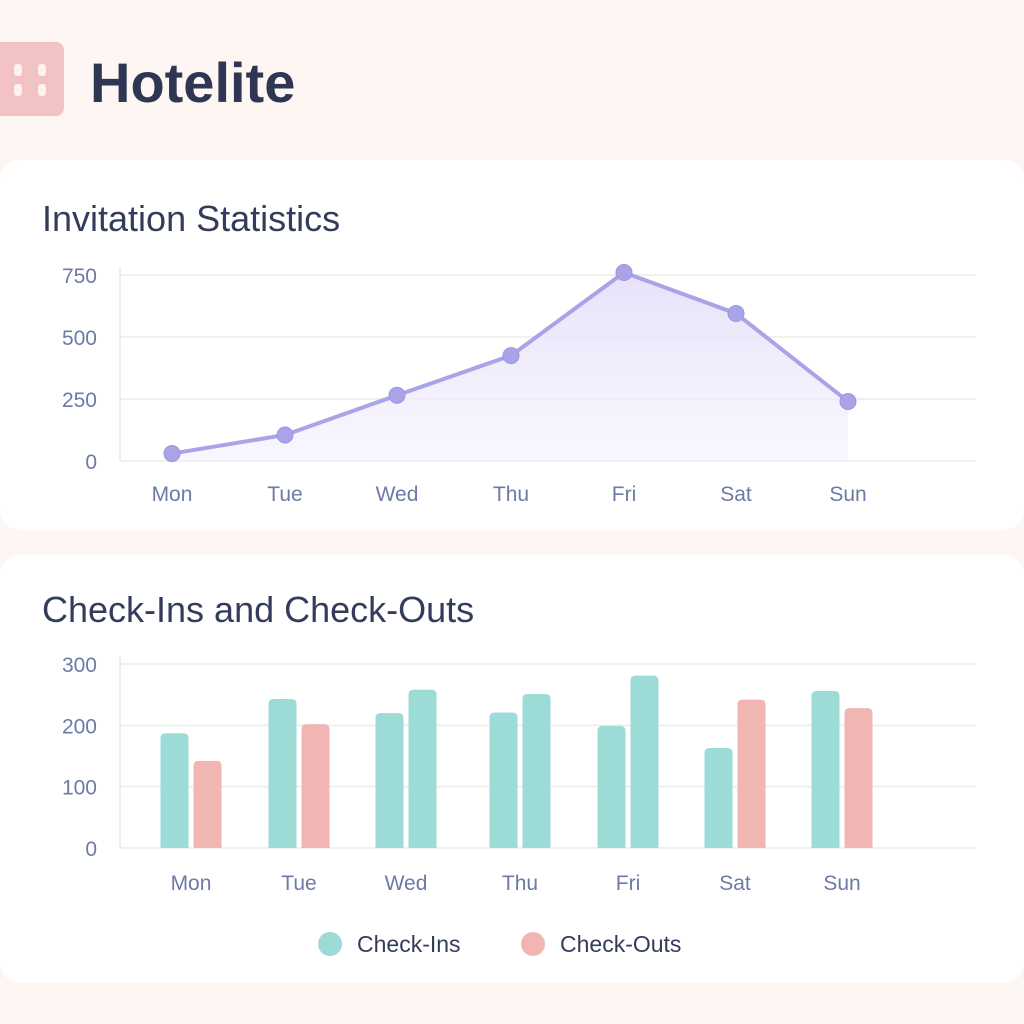  I want to click on x-tick-label-tue: Tue, so click(284, 494).